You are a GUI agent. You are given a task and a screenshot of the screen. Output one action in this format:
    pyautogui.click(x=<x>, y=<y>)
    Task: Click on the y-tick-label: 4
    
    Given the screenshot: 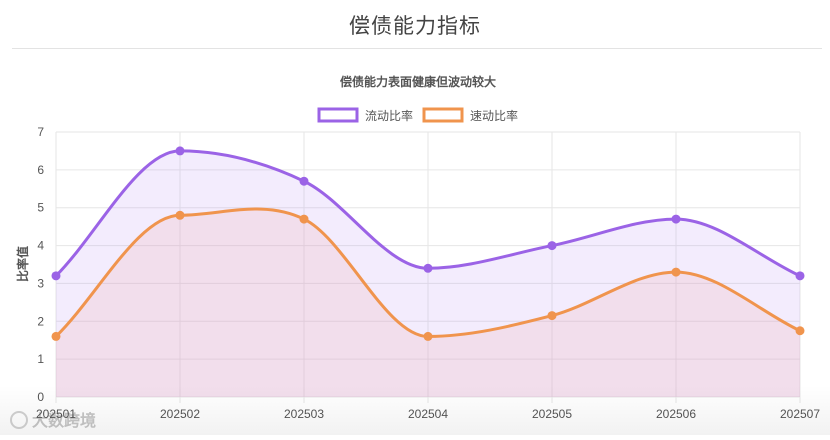 What is the action you would take?
    pyautogui.click(x=40, y=246)
    